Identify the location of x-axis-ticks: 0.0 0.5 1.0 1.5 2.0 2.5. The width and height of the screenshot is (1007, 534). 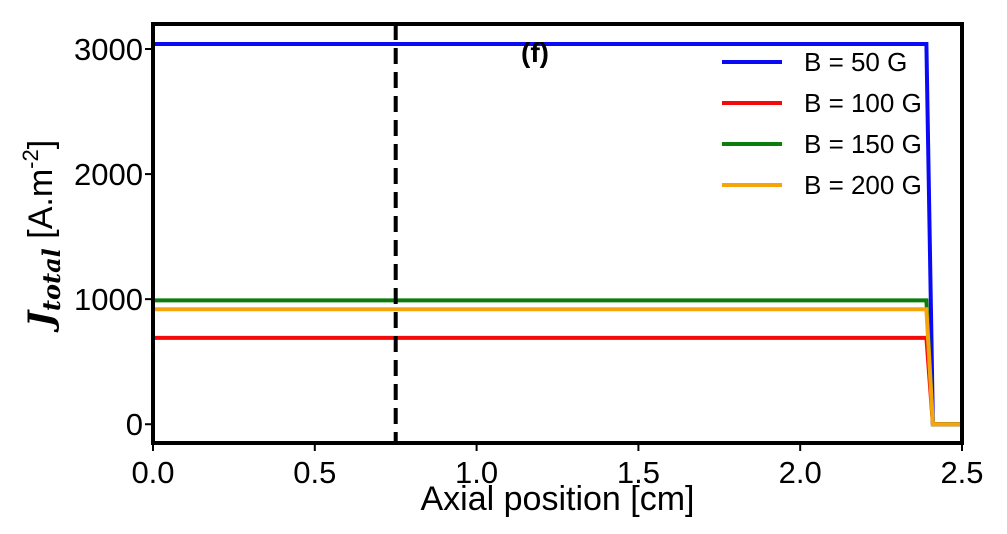
(557, 466).